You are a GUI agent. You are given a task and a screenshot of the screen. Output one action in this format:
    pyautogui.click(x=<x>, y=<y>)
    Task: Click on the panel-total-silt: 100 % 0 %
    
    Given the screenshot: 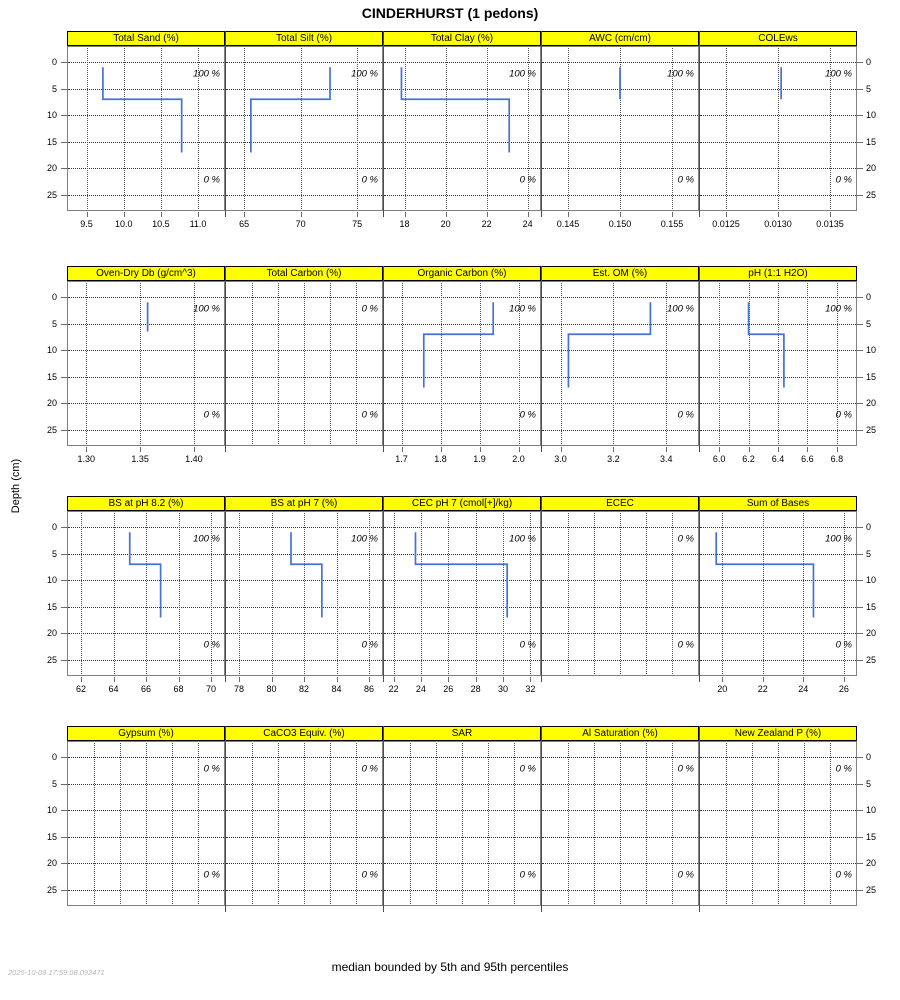 What is the action you would take?
    pyautogui.click(x=304, y=128)
    